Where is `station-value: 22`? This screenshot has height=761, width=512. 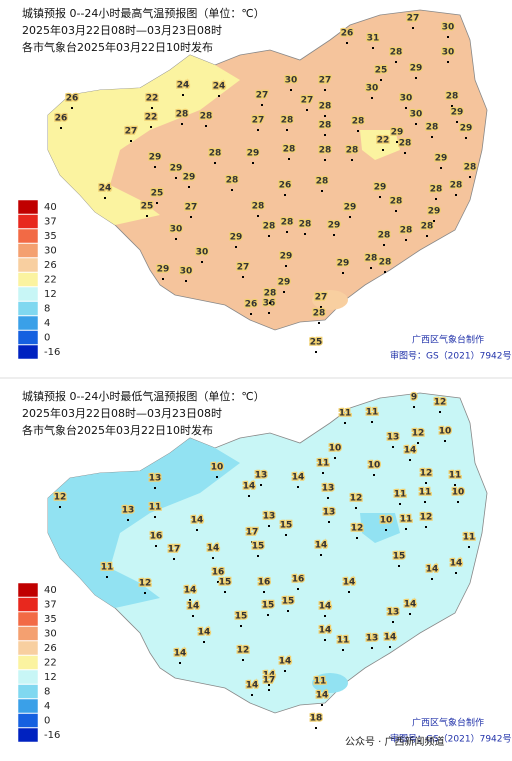 station-value: 22 is located at coordinates (383, 141).